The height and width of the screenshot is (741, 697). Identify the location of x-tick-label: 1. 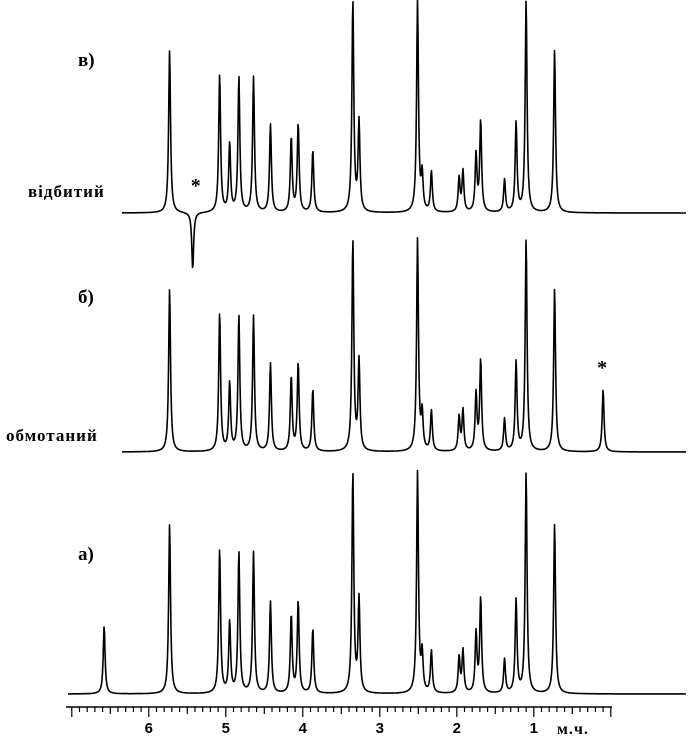
(534, 728).